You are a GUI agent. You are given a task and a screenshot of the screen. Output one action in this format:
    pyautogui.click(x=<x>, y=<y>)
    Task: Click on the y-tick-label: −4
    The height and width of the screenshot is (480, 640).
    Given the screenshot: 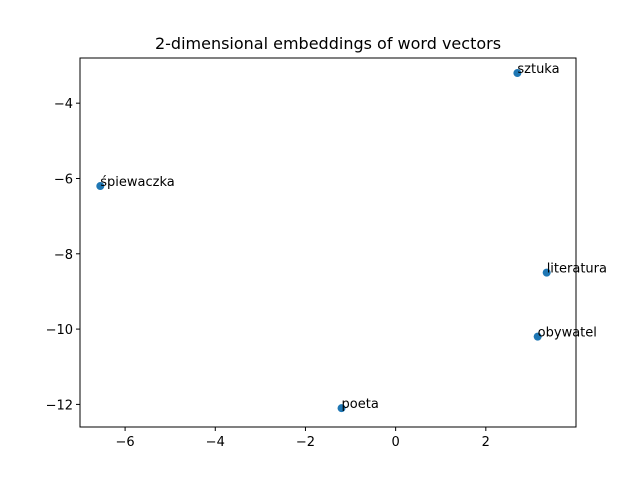 What is the action you would take?
    pyautogui.click(x=63, y=104)
    